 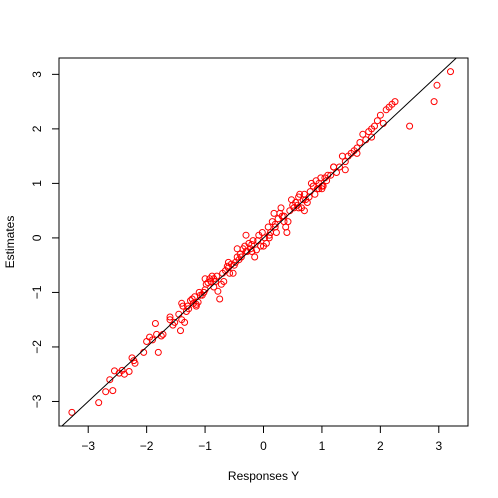 What do you see at coordinates (37, 237) in the screenshot?
I see `y-tick-label: 0` at bounding box center [37, 237].